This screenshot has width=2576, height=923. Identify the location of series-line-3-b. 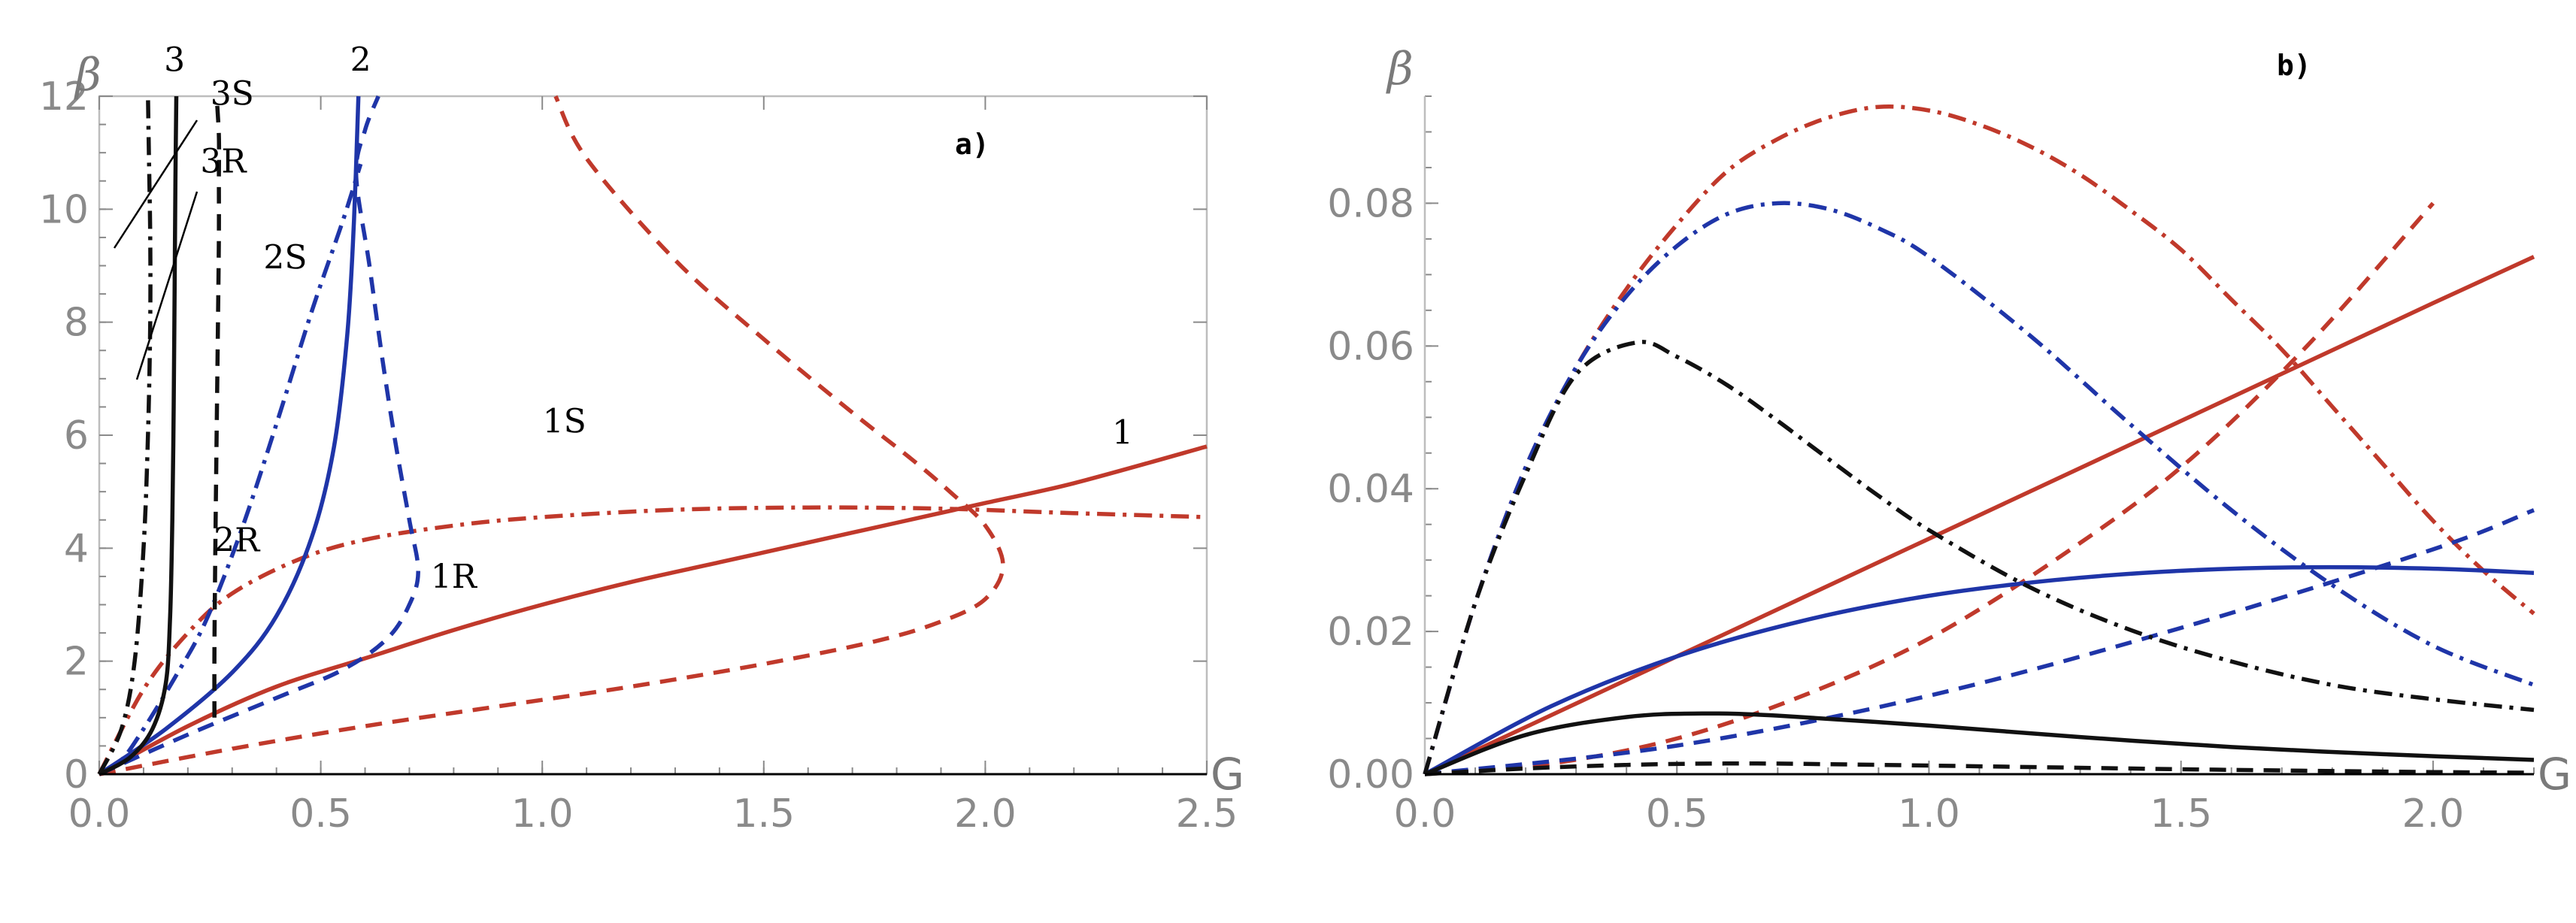
(1979, 743).